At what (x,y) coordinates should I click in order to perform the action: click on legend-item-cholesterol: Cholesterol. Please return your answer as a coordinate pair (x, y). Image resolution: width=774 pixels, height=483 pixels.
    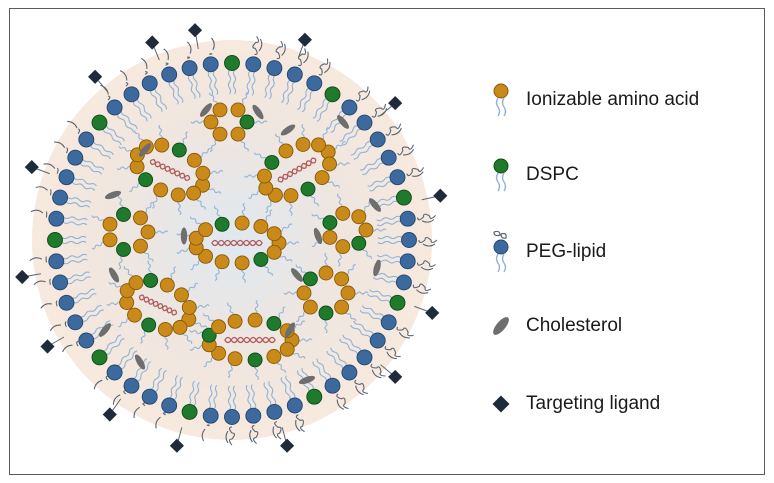
    Looking at the image, I should click on (554, 326).